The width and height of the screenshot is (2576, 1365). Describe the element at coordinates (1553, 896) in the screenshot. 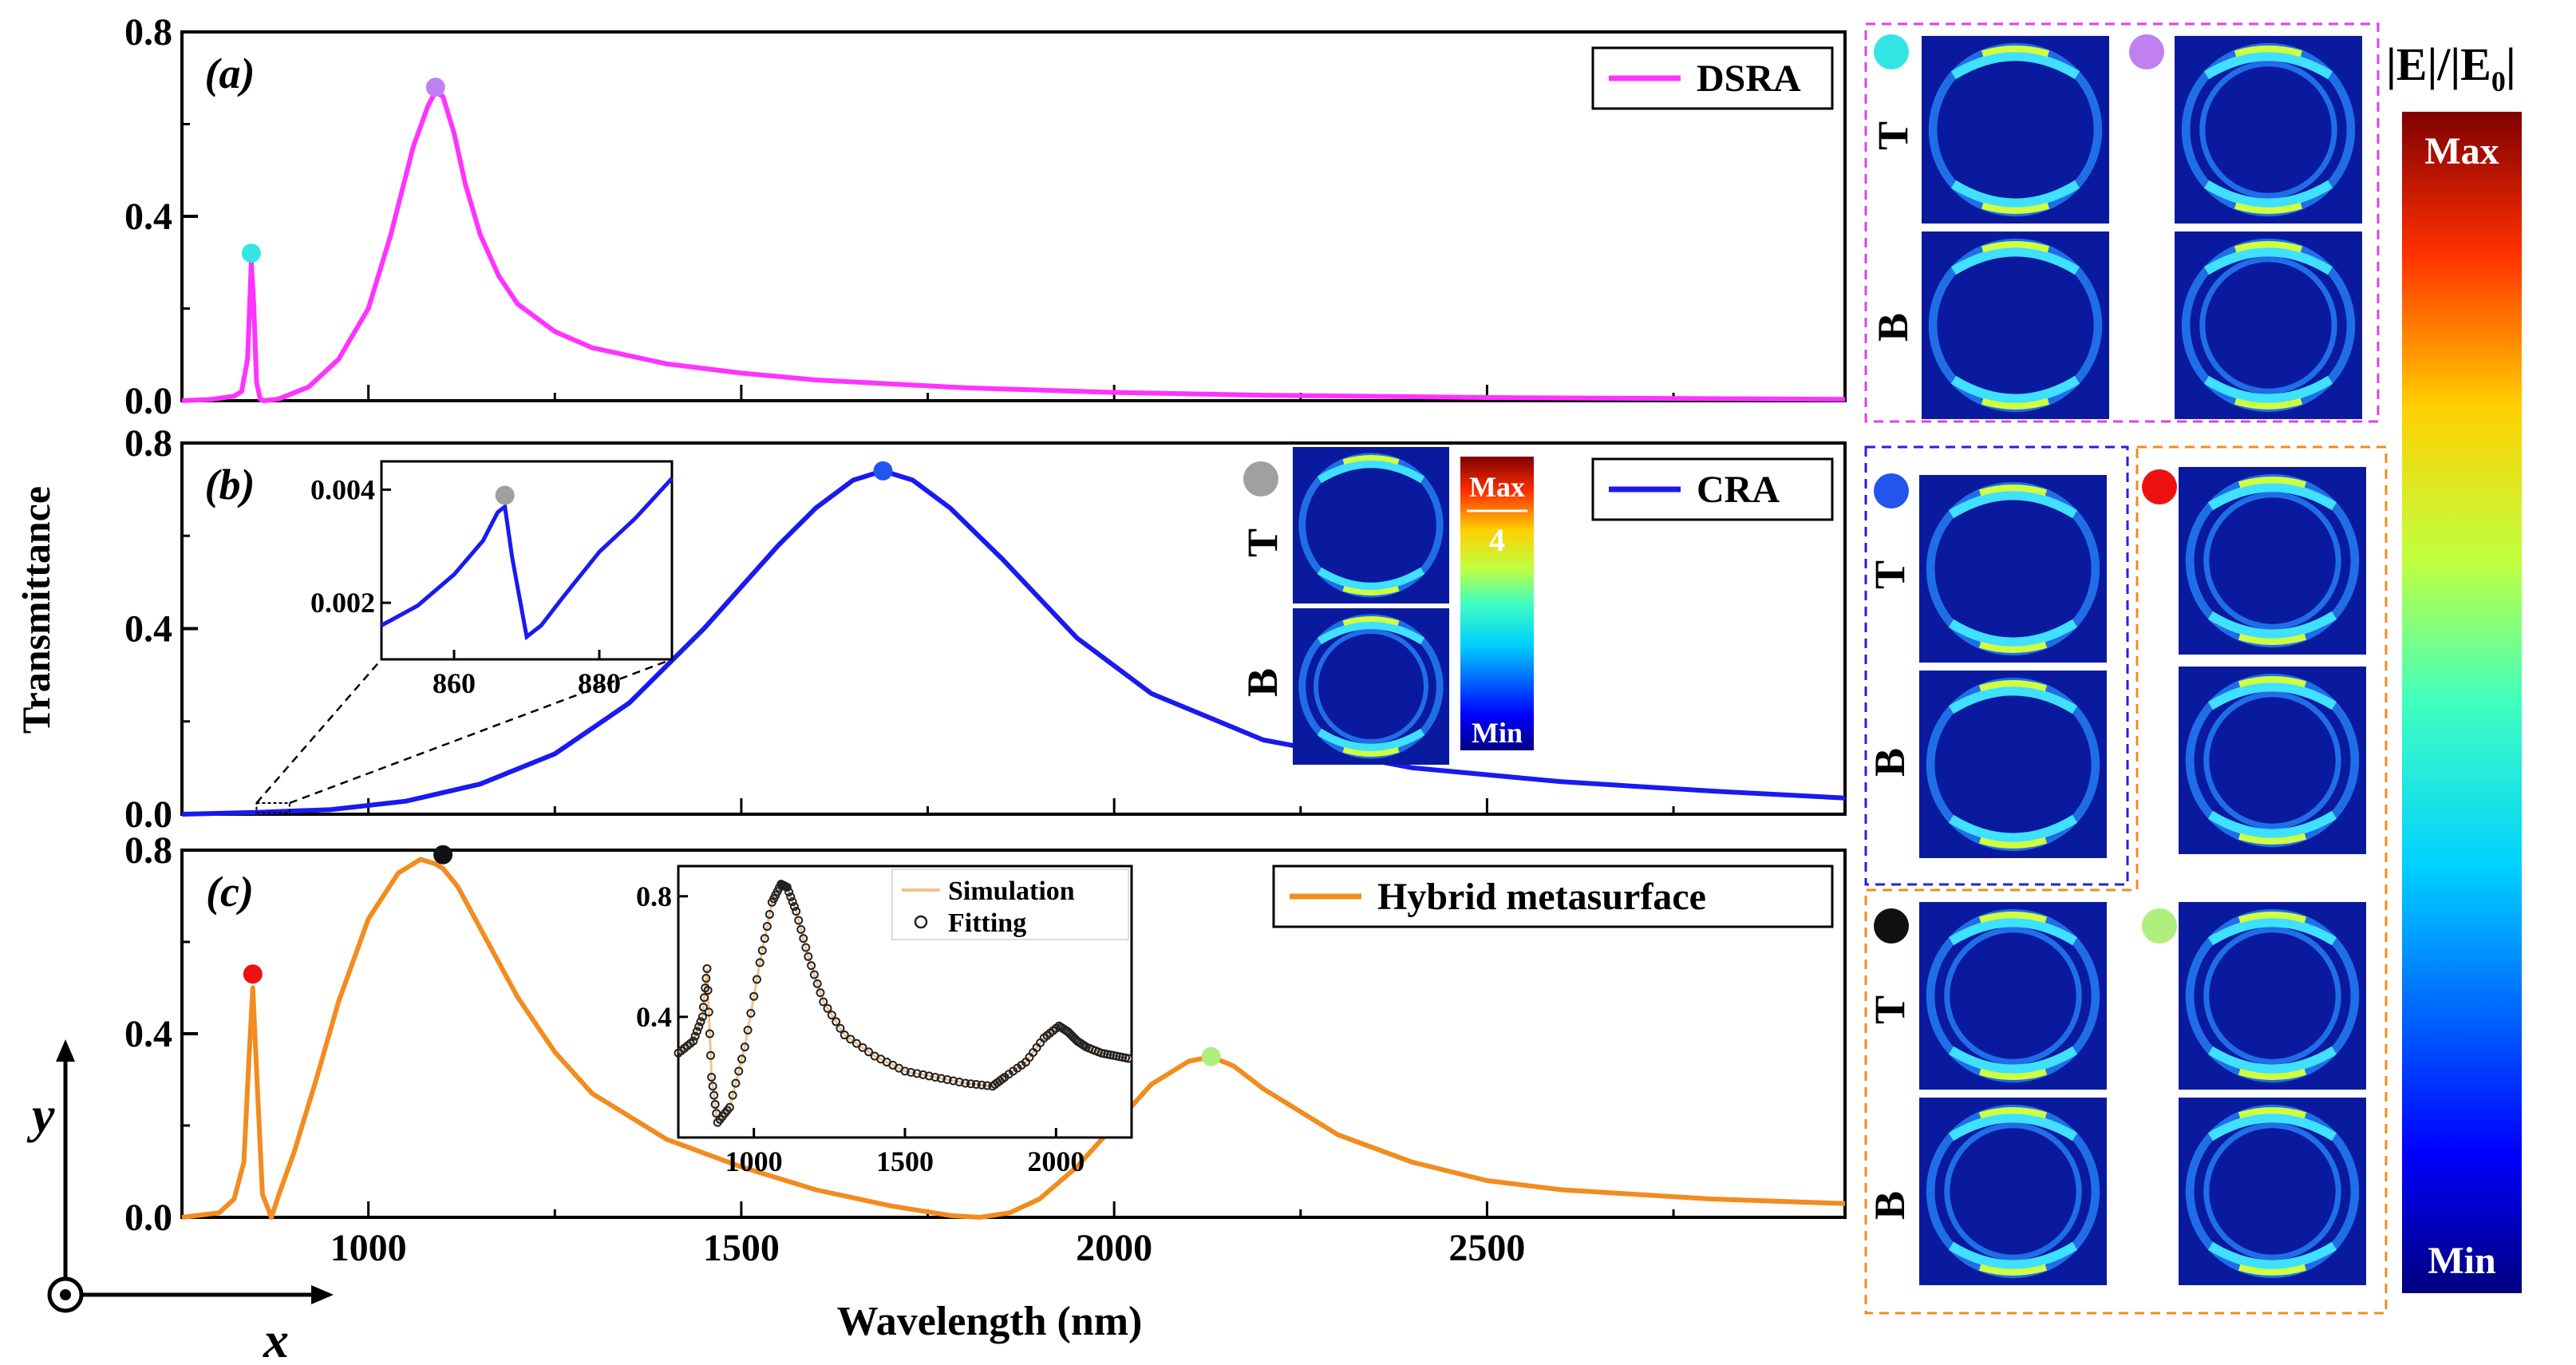

I see `legend-box` at that location.